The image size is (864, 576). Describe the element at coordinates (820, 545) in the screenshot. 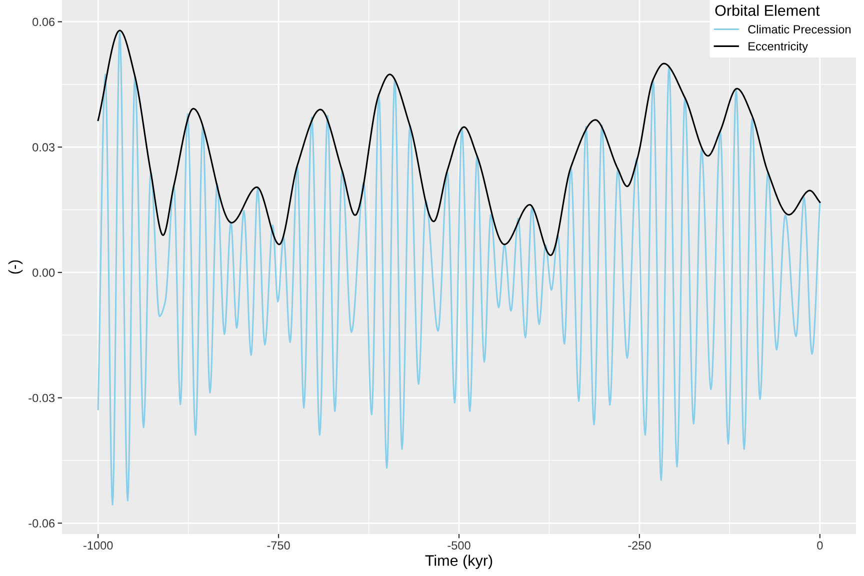

I see `x-tick-label: 0` at that location.